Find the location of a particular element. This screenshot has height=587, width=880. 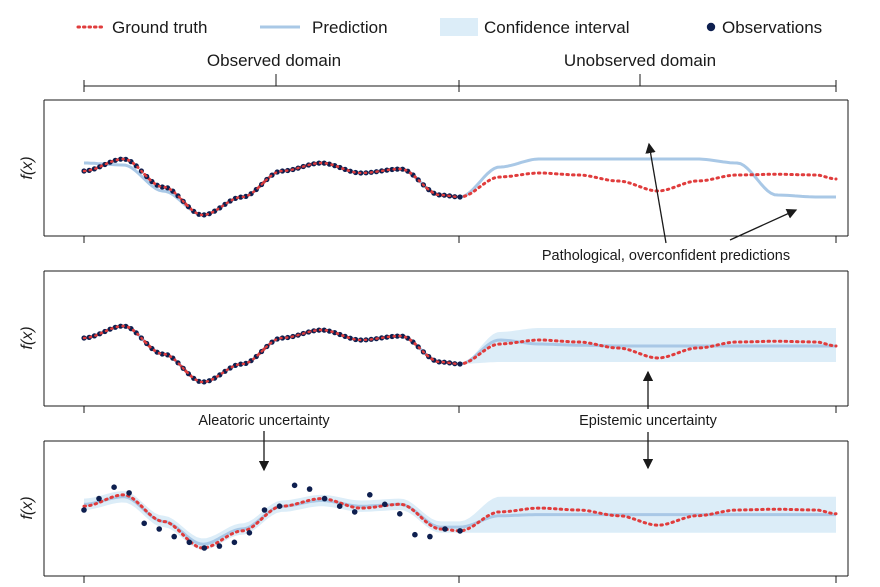

legend-prediction-label: Prediction is located at coordinates (350, 27).